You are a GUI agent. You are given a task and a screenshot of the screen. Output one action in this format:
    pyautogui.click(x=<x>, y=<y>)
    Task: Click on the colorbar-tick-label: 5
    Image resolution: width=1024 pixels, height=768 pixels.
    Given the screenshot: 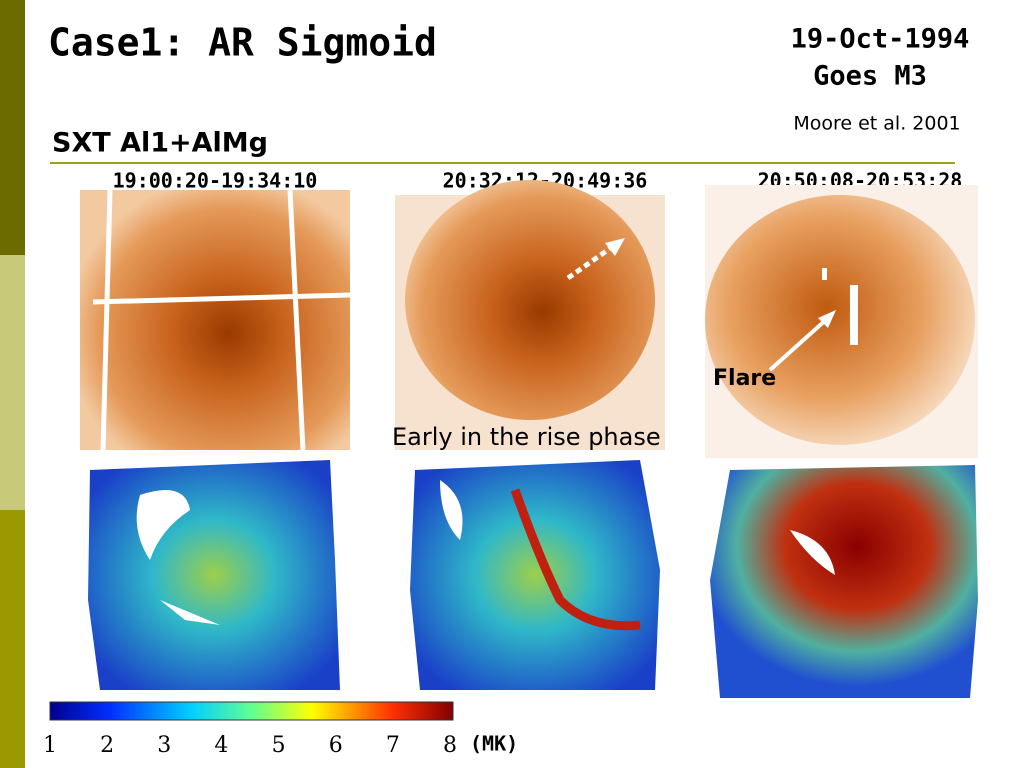 What is the action you would take?
    pyautogui.click(x=279, y=745)
    